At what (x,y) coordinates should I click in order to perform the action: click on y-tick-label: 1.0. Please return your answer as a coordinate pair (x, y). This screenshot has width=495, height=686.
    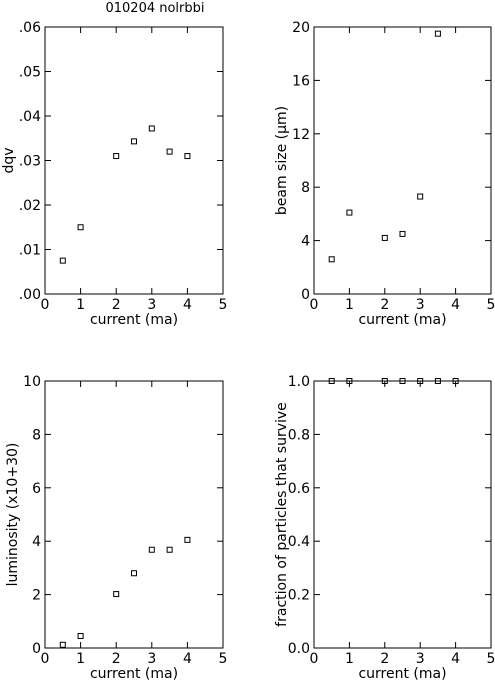
    Looking at the image, I should click on (299, 382).